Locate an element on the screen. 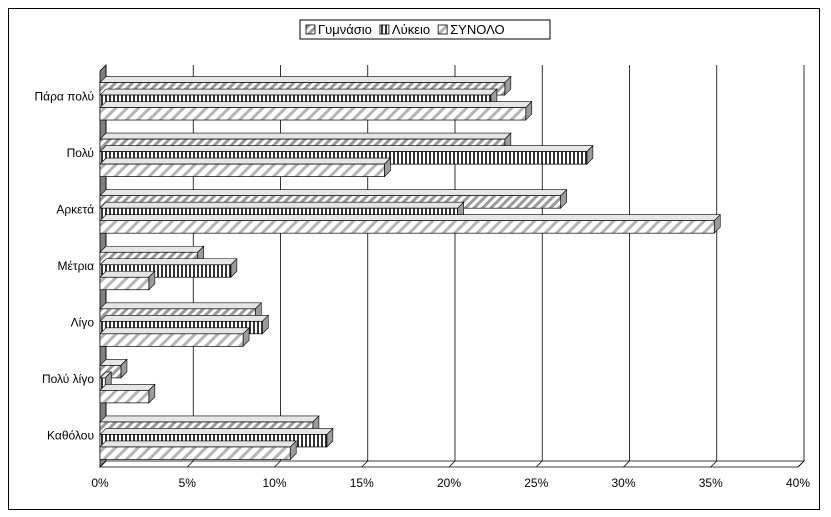 The height and width of the screenshot is (517, 831). x-tick-label: 40% is located at coordinates (798, 483).